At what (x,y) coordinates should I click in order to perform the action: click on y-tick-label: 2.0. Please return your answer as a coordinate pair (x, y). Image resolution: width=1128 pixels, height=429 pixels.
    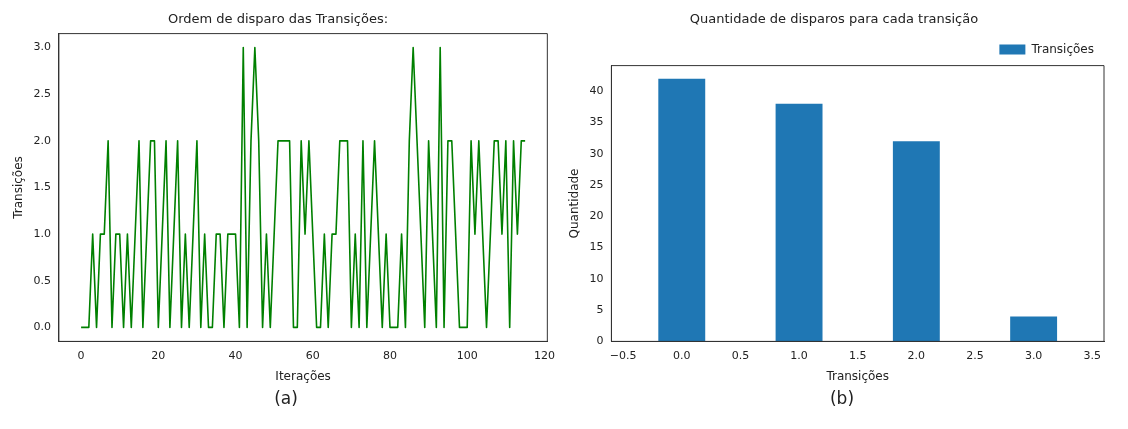
    Looking at the image, I should click on (42, 140).